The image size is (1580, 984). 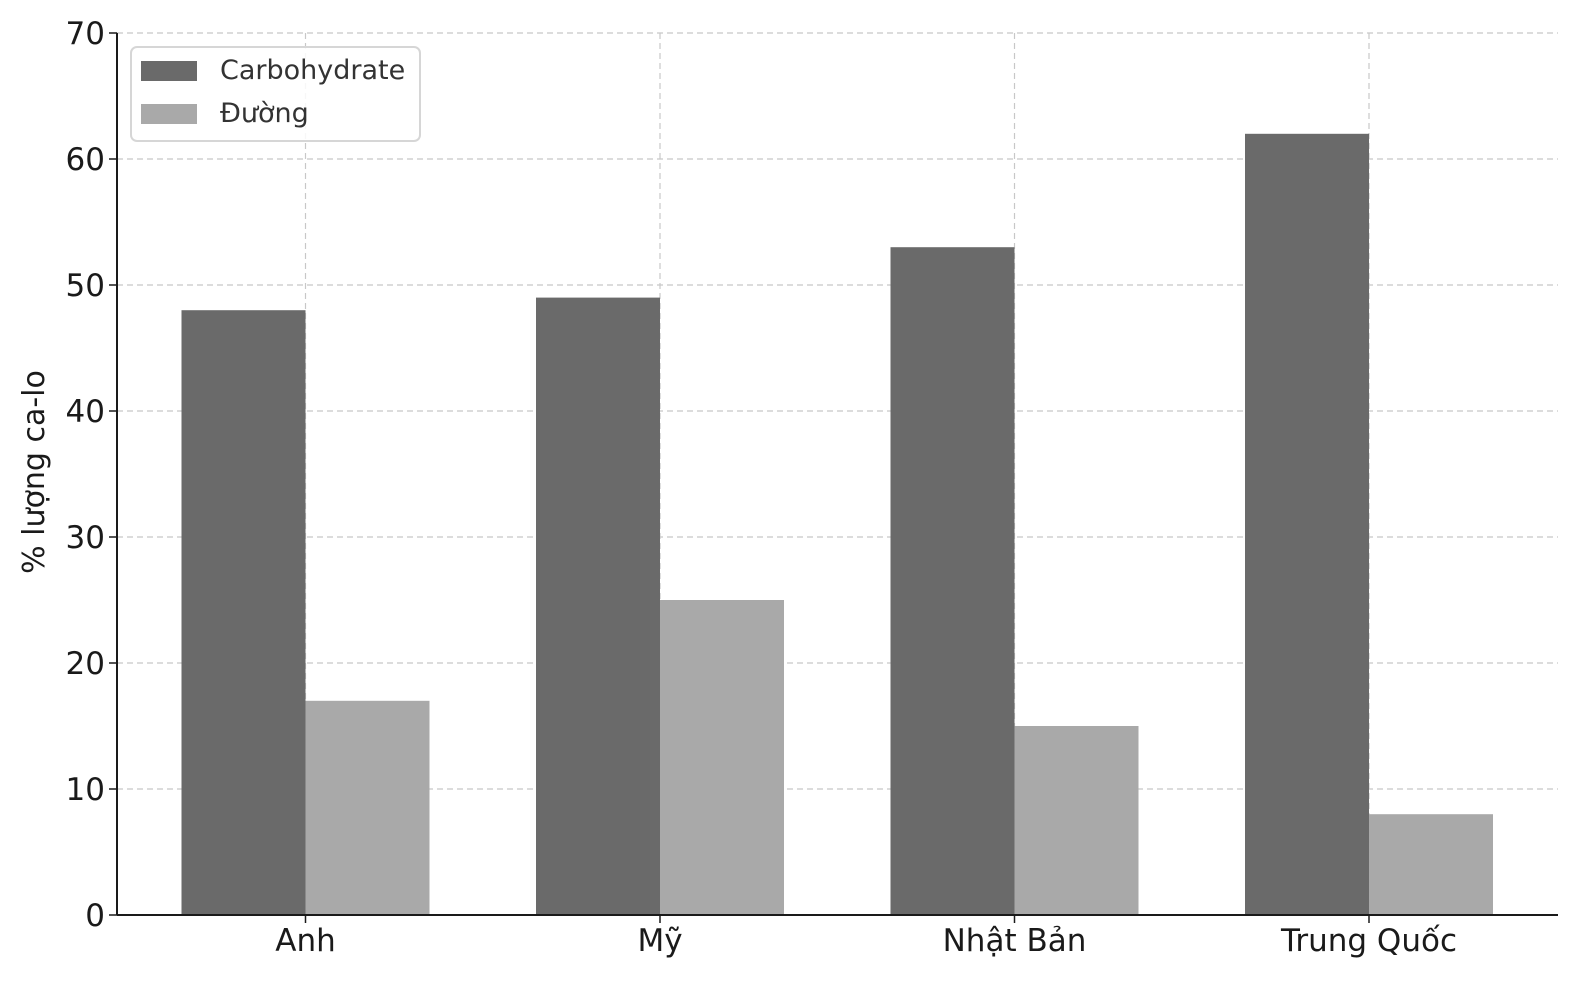 What do you see at coordinates (659, 941) in the screenshot?
I see `x-tick-label: Mỹ` at bounding box center [659, 941].